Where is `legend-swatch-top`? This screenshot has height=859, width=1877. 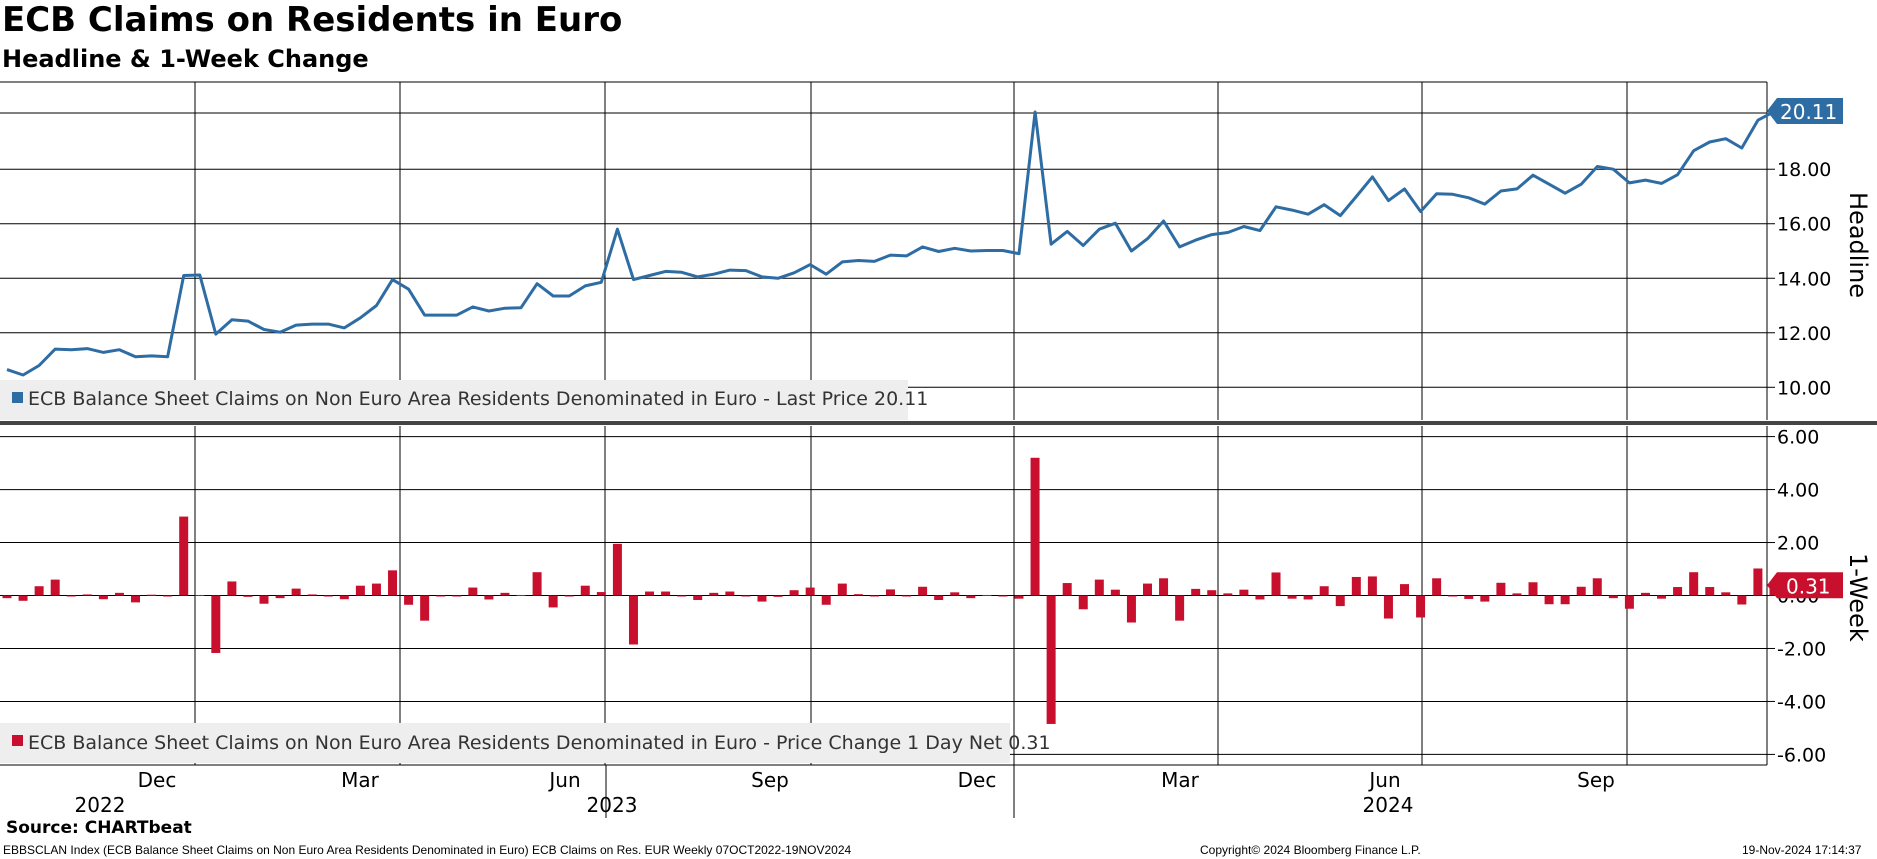
legend-swatch-top is located at coordinates (17, 397).